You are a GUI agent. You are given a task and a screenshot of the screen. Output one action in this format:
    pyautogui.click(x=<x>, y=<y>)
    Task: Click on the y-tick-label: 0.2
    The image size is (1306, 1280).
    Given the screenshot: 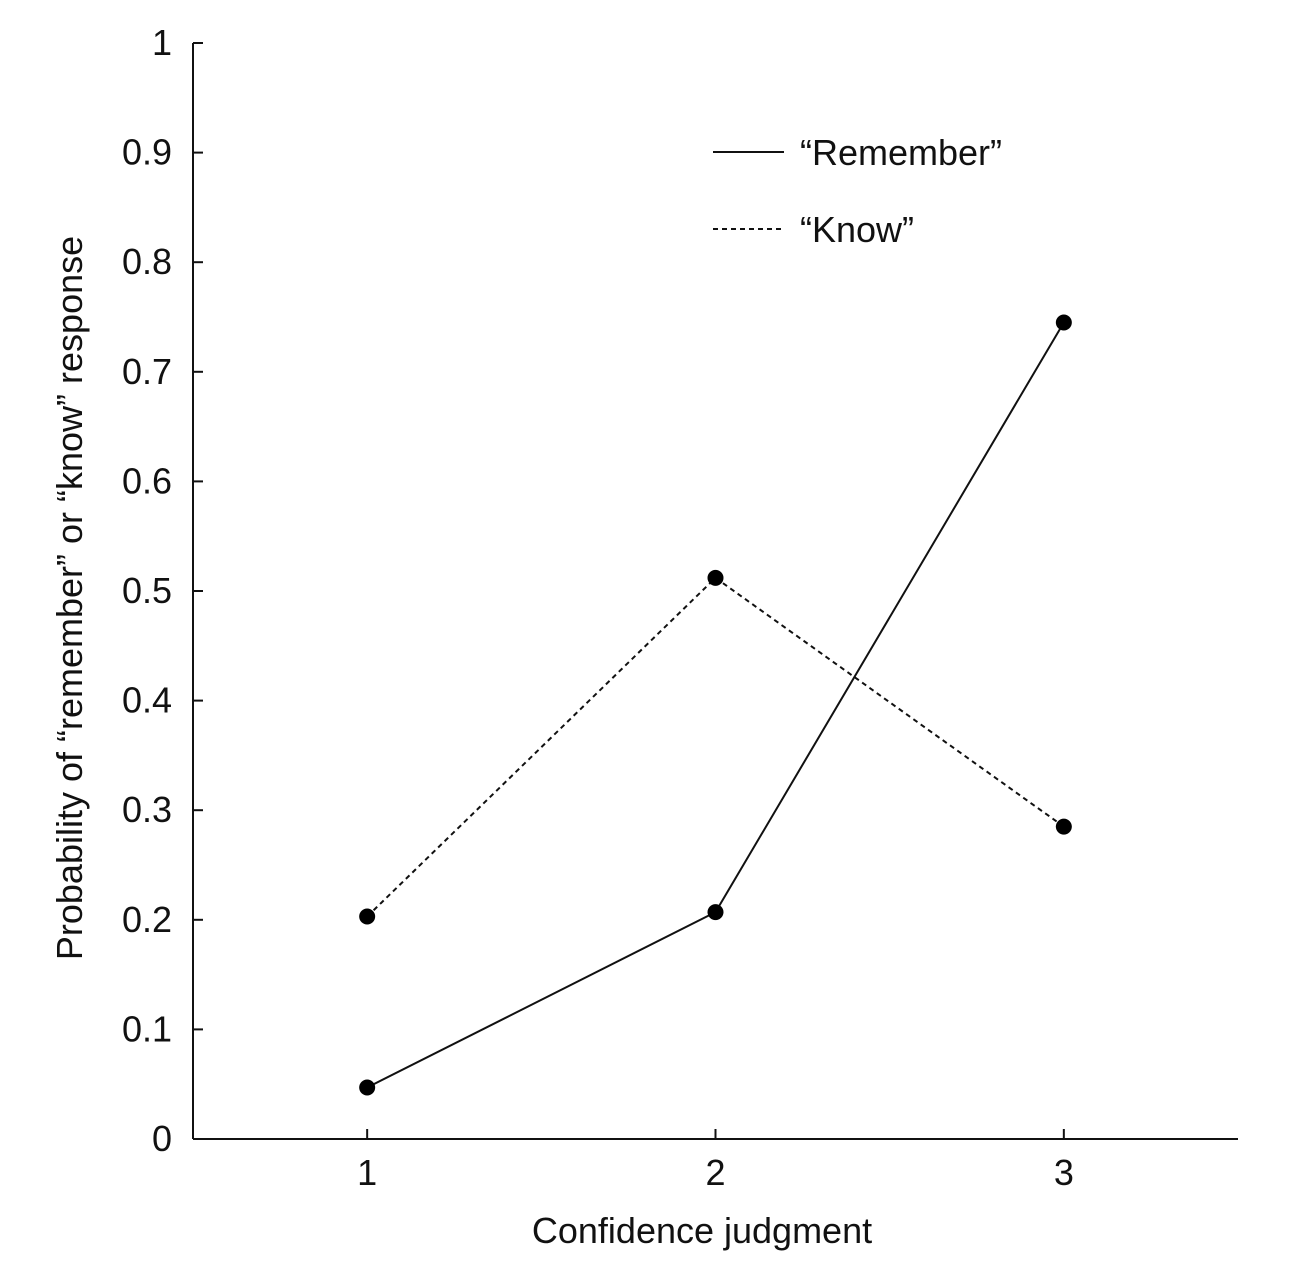 What is the action you would take?
    pyautogui.click(x=147, y=919)
    